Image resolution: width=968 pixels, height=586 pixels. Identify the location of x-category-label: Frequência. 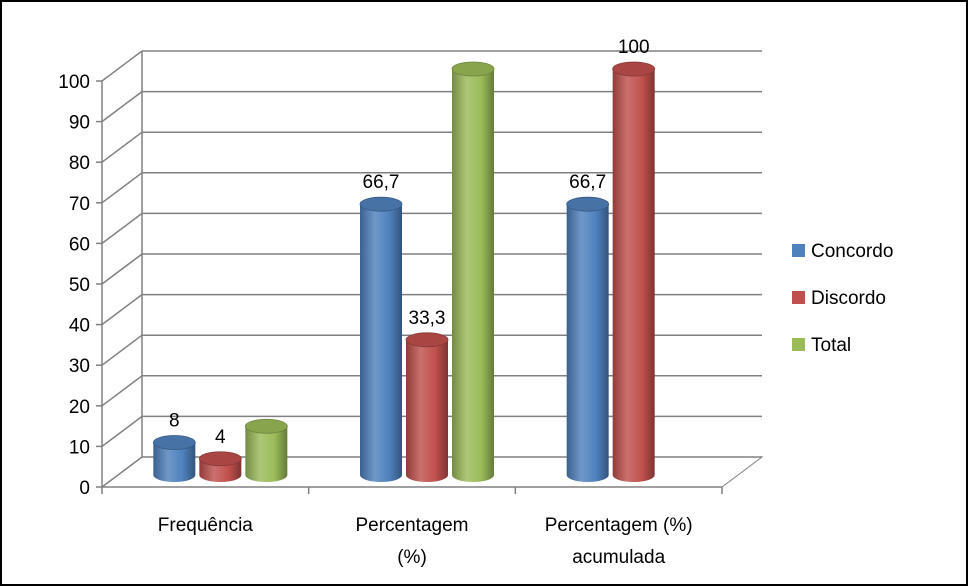
(205, 525).